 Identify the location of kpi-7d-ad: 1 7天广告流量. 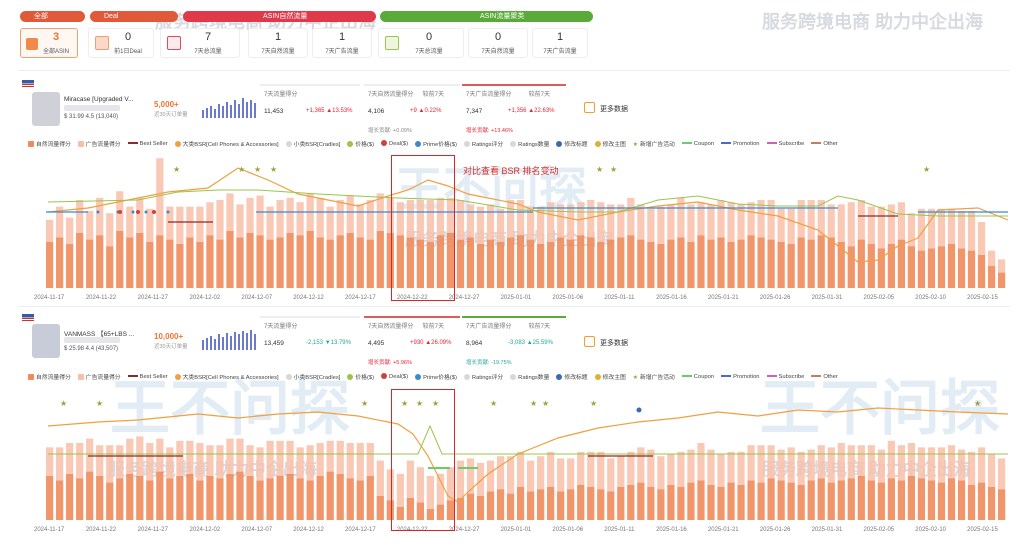
(342, 43).